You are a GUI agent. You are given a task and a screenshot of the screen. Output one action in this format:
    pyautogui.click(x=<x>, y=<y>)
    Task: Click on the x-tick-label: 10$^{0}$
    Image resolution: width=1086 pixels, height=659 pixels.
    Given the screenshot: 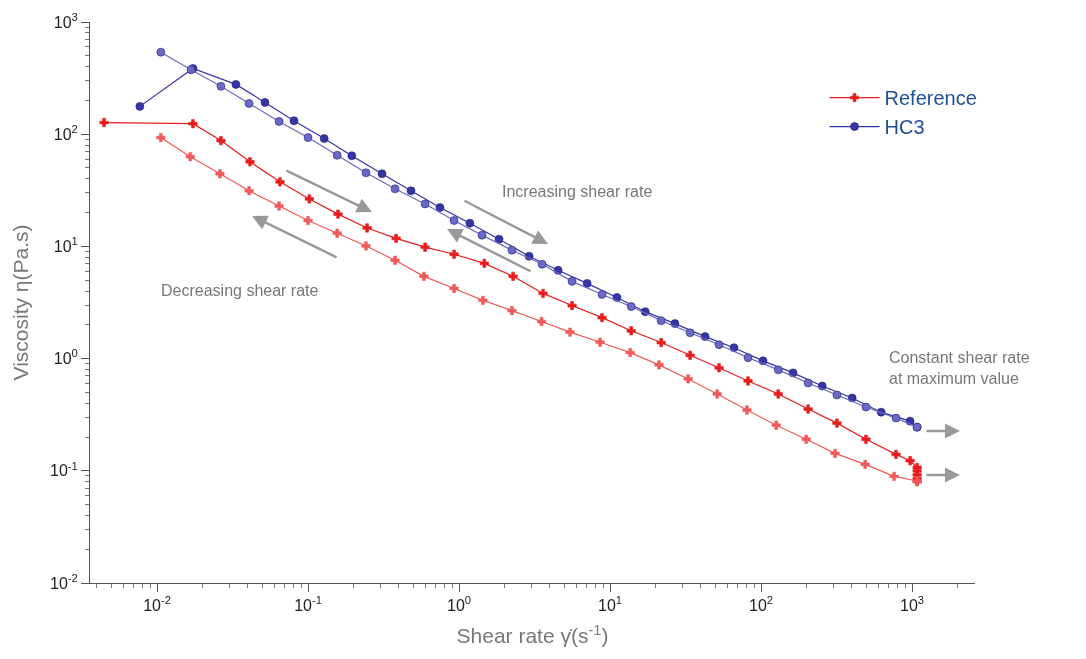 What is the action you would take?
    pyautogui.click(x=459, y=604)
    